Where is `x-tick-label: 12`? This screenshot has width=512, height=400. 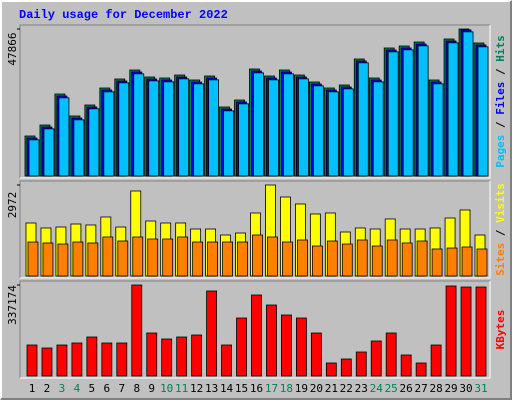
x-tick-label: 12 is located at coordinates (196, 388).